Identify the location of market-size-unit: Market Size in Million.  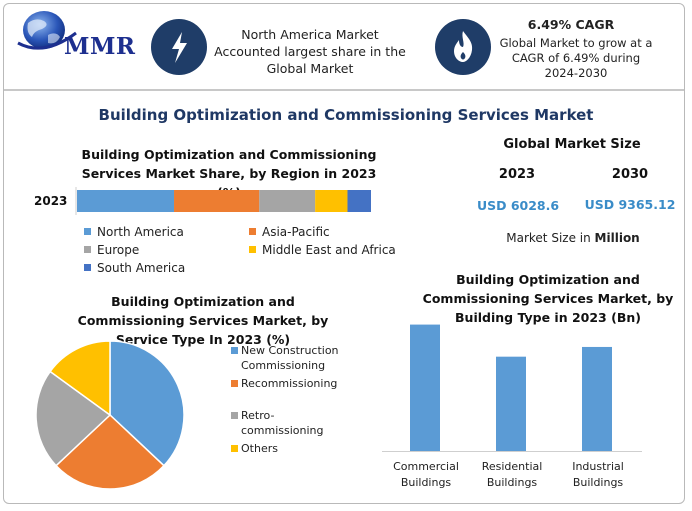
(573, 238).